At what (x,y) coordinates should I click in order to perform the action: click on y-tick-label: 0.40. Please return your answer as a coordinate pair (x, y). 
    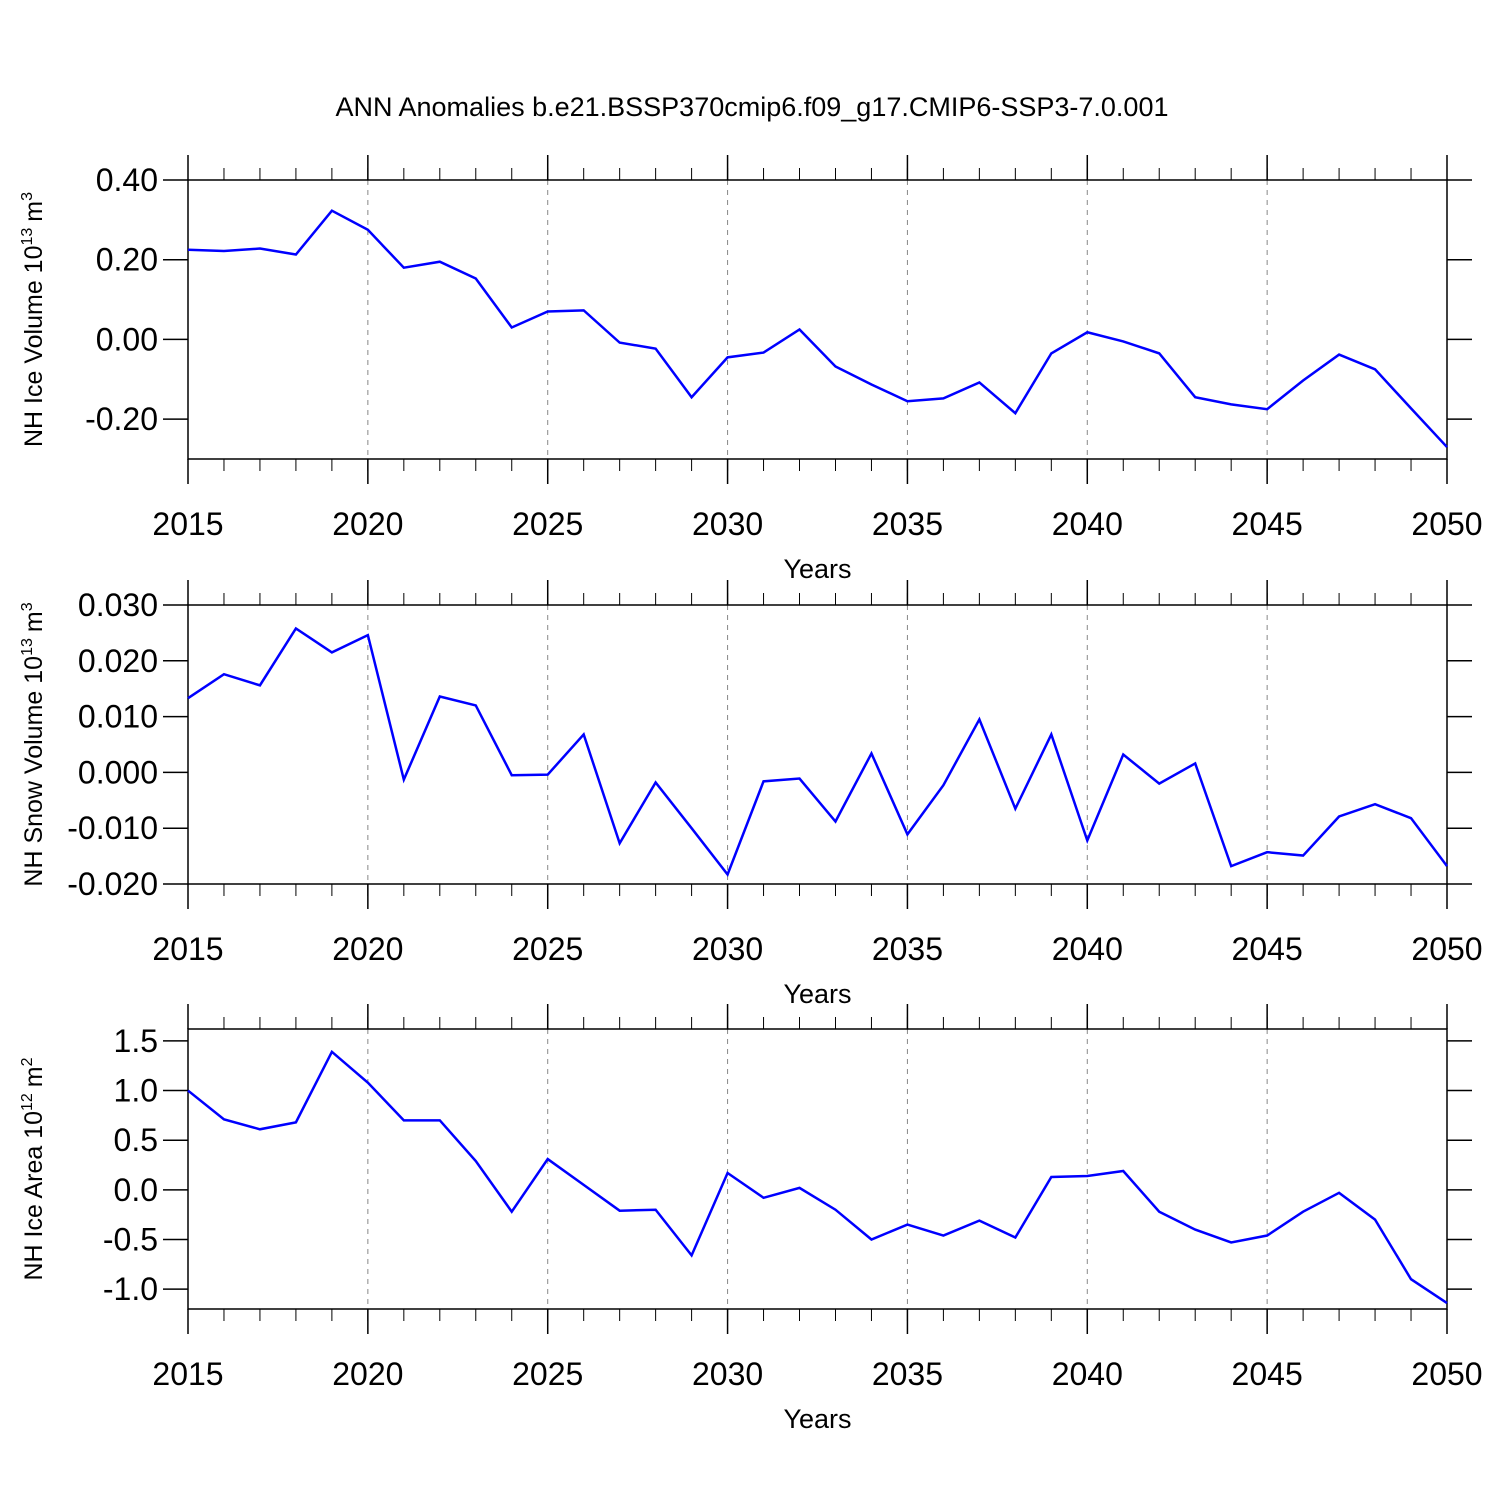
    Looking at the image, I should click on (127, 180).